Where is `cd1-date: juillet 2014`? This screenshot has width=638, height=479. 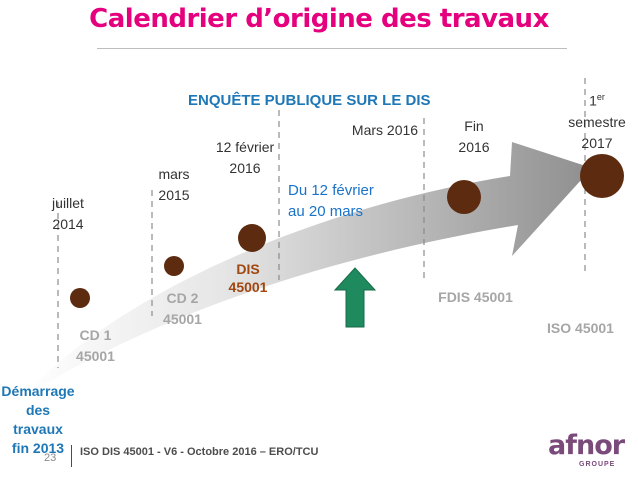 cd1-date: juillet 2014 is located at coordinates (68, 213).